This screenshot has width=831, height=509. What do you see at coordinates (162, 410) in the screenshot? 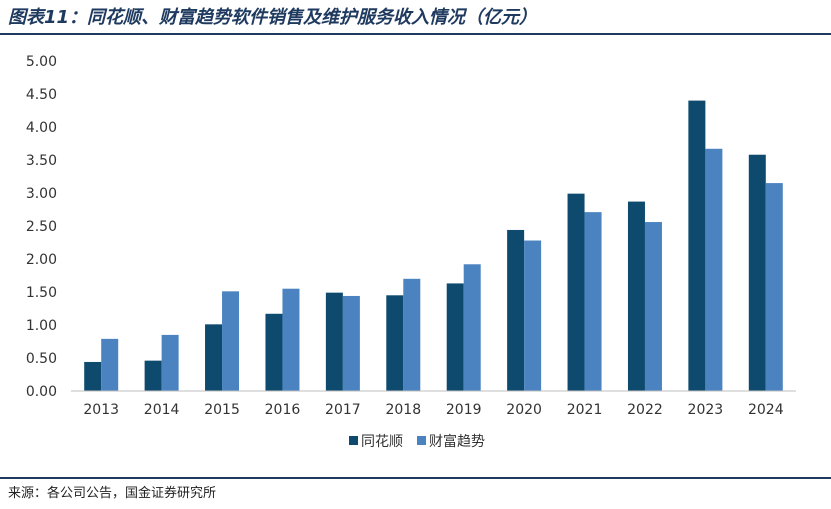
I see `x-tick-label: 2014` at bounding box center [162, 410].